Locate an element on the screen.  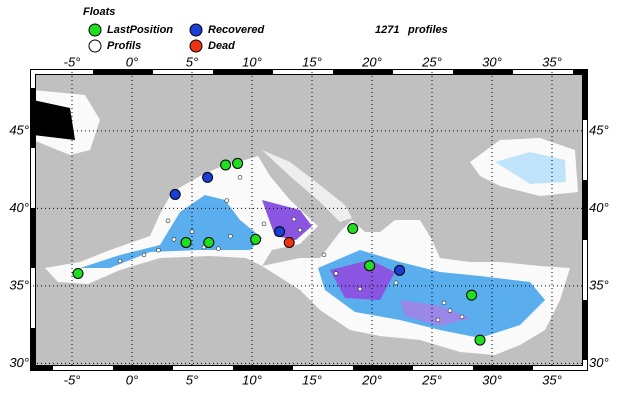
legend-title: Floats is located at coordinates (99, 12).